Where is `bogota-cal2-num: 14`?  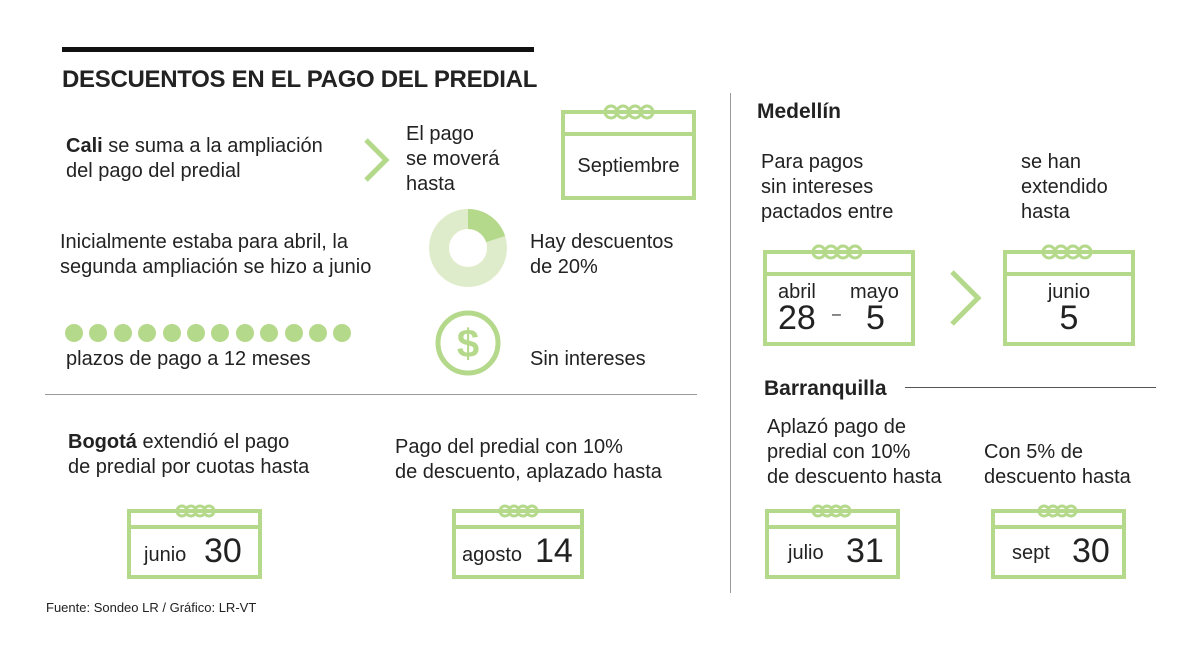 bogota-cal2-num: 14 is located at coordinates (554, 551).